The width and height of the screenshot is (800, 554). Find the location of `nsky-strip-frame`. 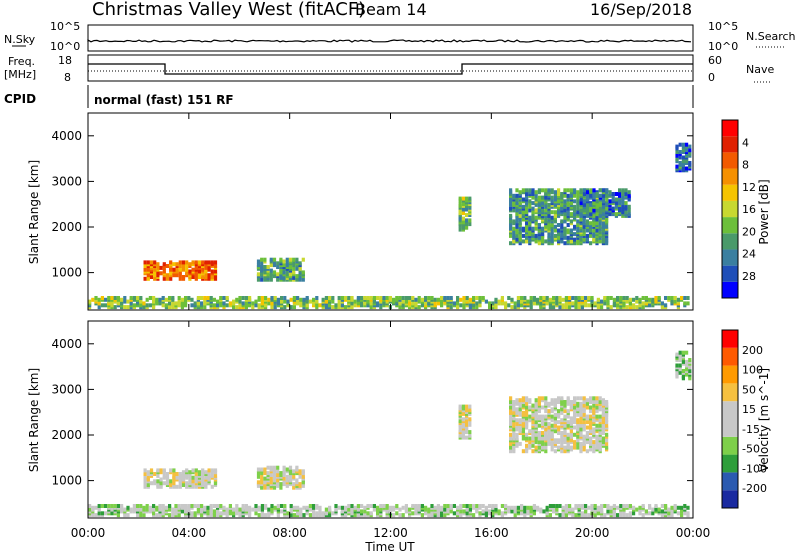

nsky-strip-frame is located at coordinates (390, 38).